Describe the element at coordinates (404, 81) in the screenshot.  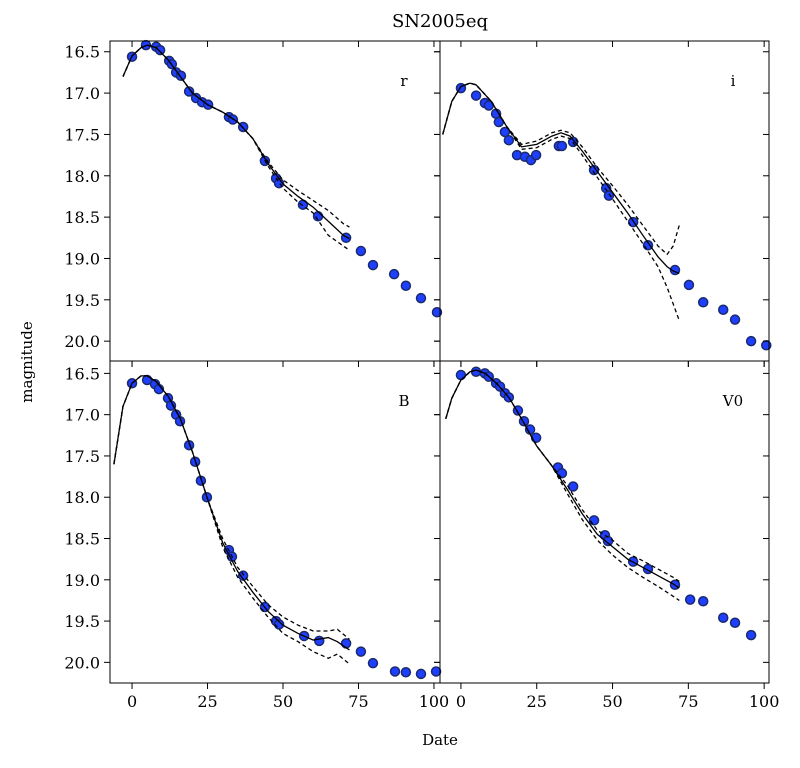
I see `panel-label: r` at that location.